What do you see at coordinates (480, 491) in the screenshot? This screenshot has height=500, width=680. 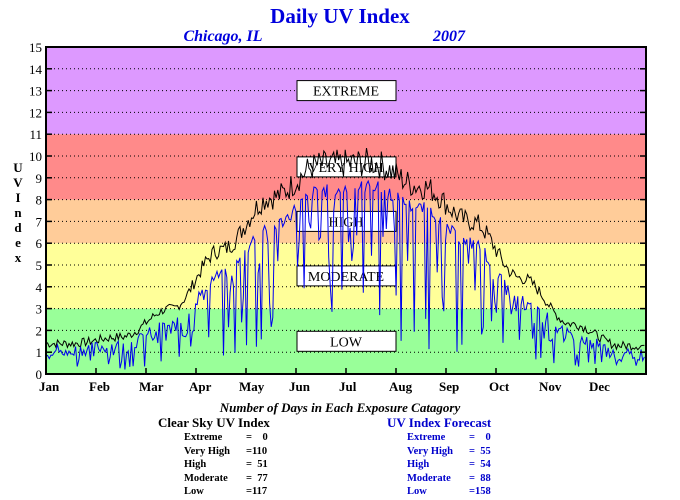 I see `forecast-stat-row-value: =158` at bounding box center [480, 491].